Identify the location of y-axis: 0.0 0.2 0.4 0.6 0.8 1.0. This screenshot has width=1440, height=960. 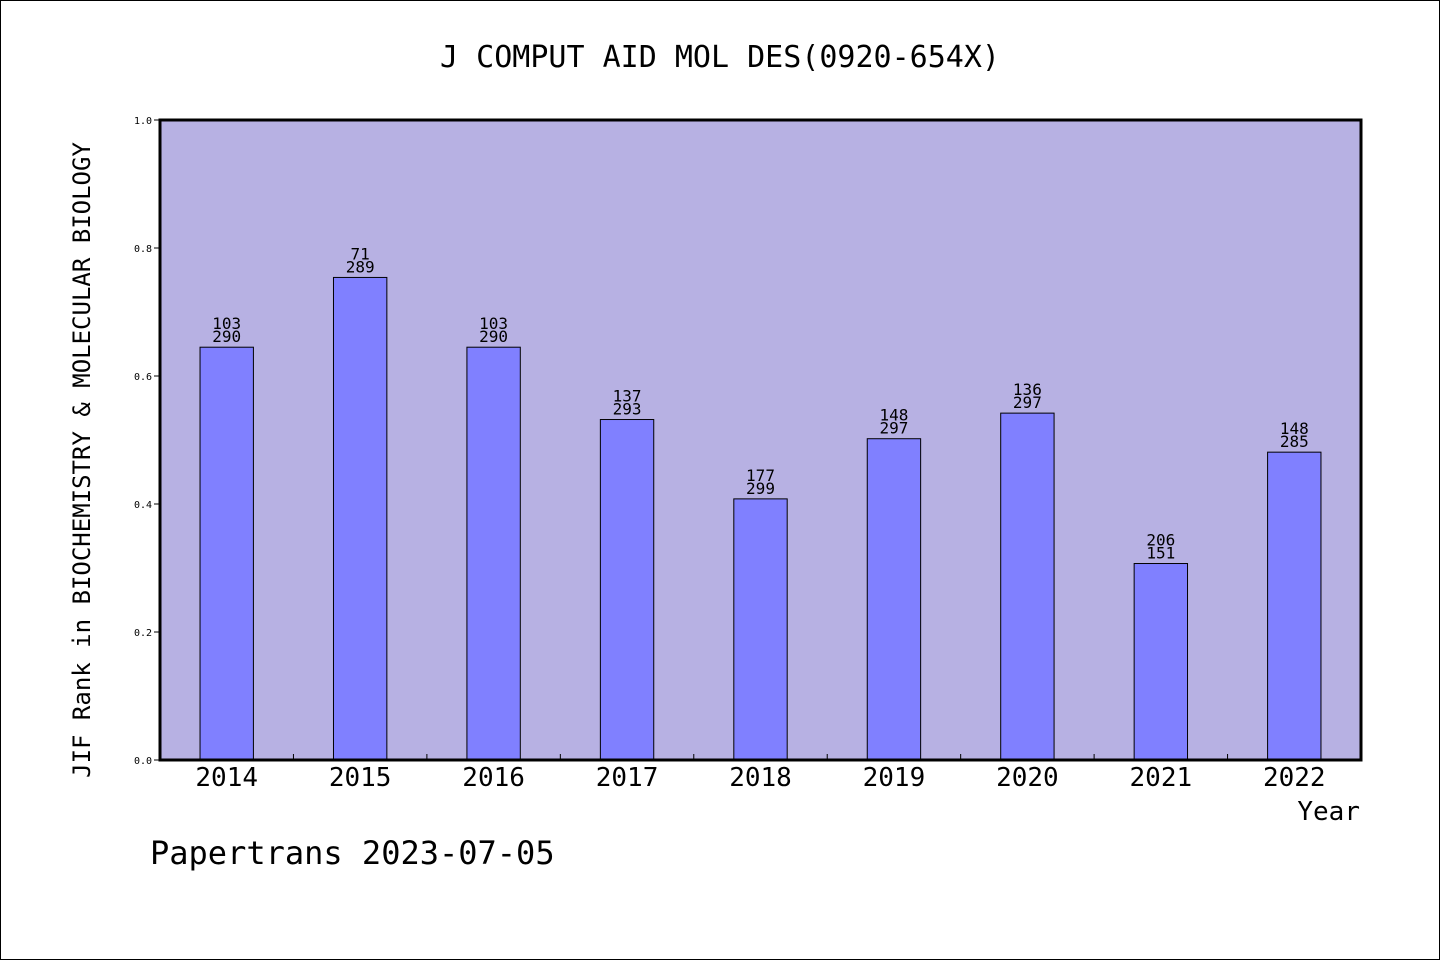
(147, 441).